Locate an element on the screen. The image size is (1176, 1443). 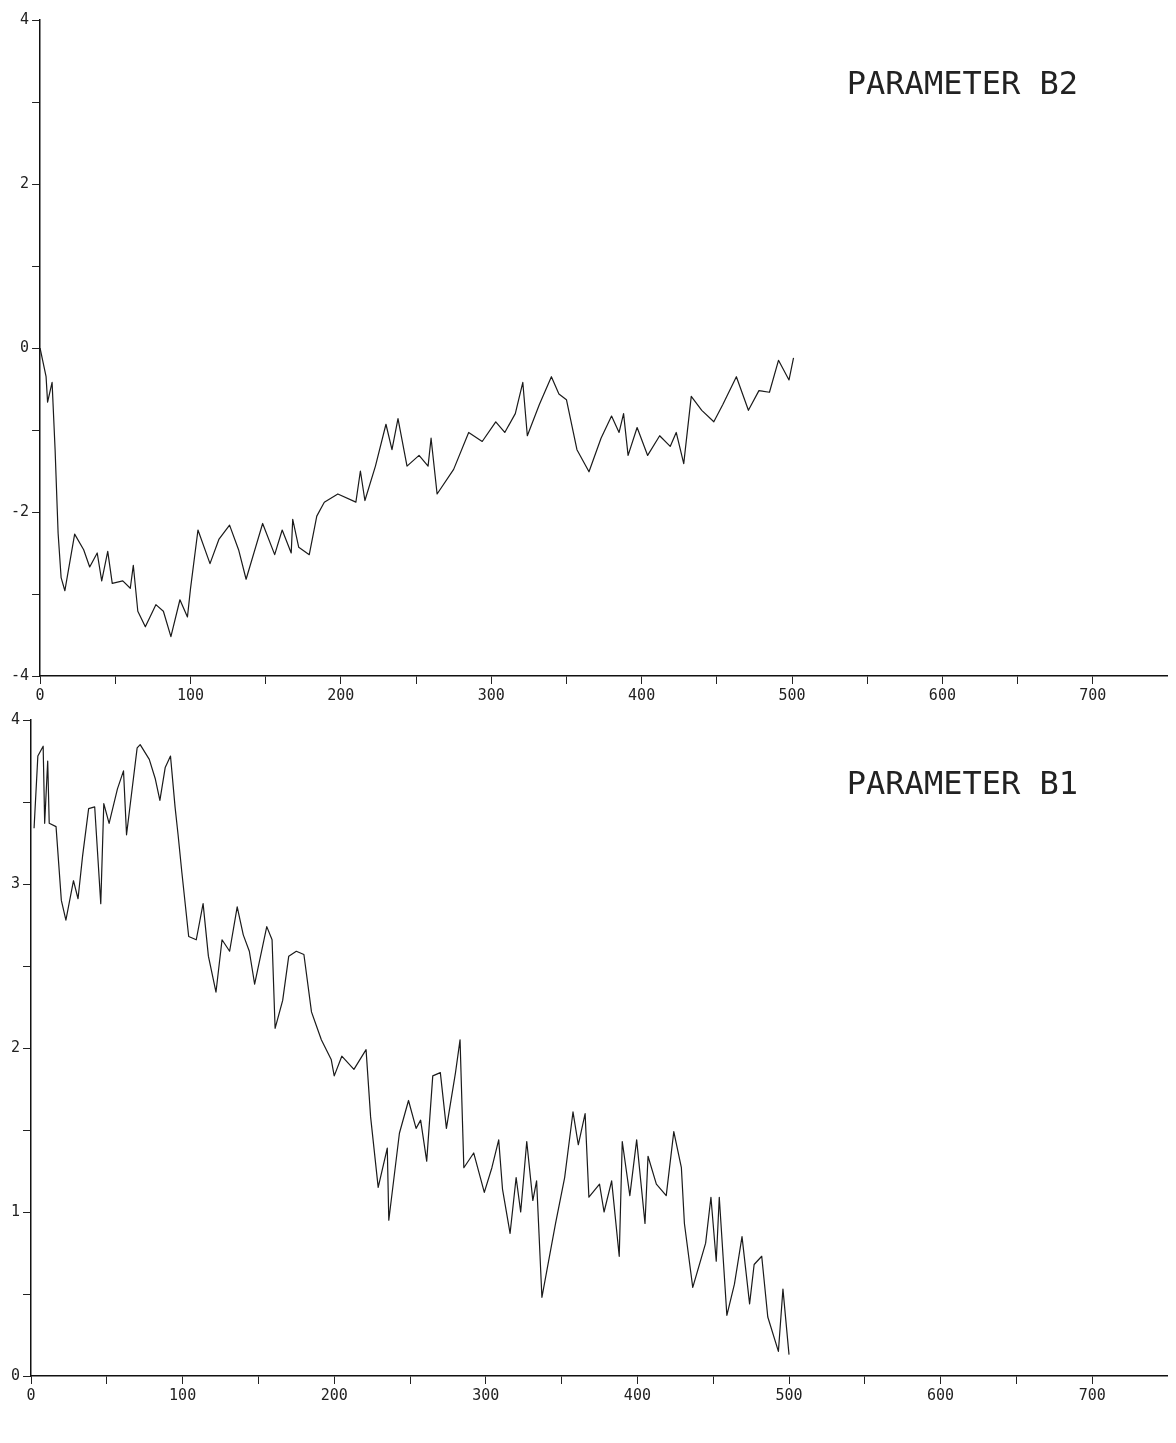
y-tick-label: -4 is located at coordinates (20, 674).